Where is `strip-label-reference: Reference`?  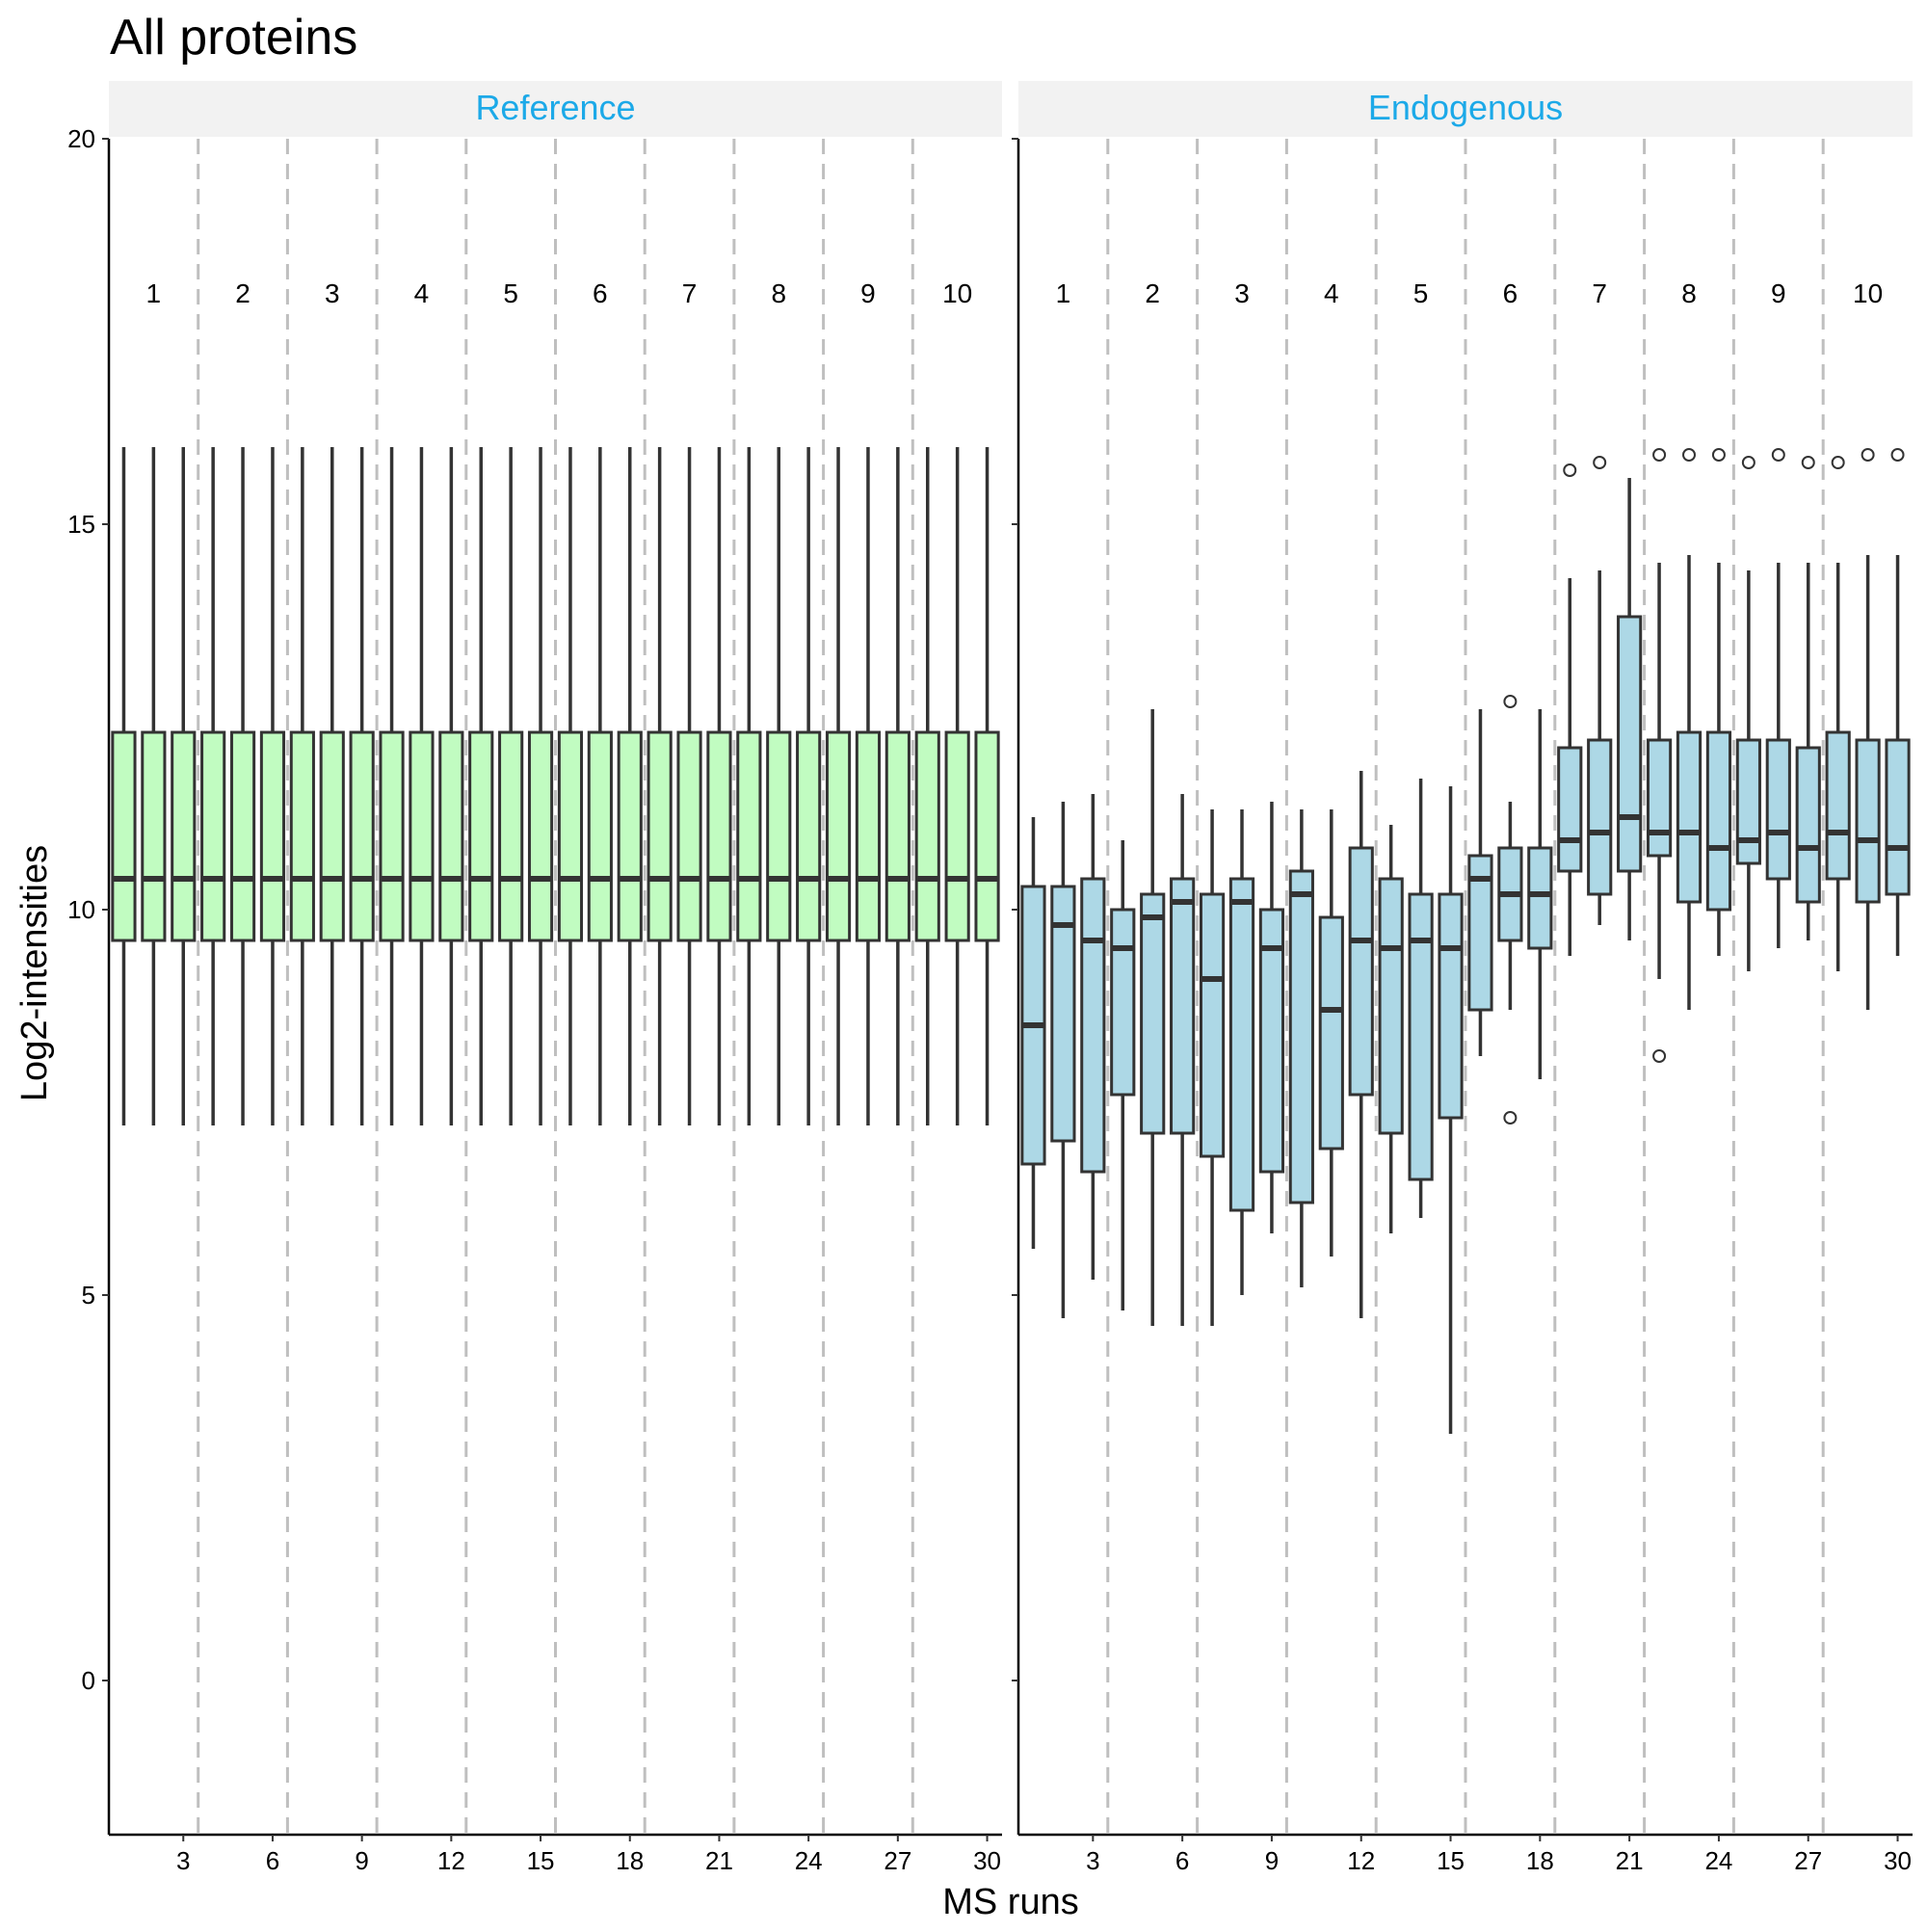
strip-label-reference: Reference is located at coordinates (555, 107).